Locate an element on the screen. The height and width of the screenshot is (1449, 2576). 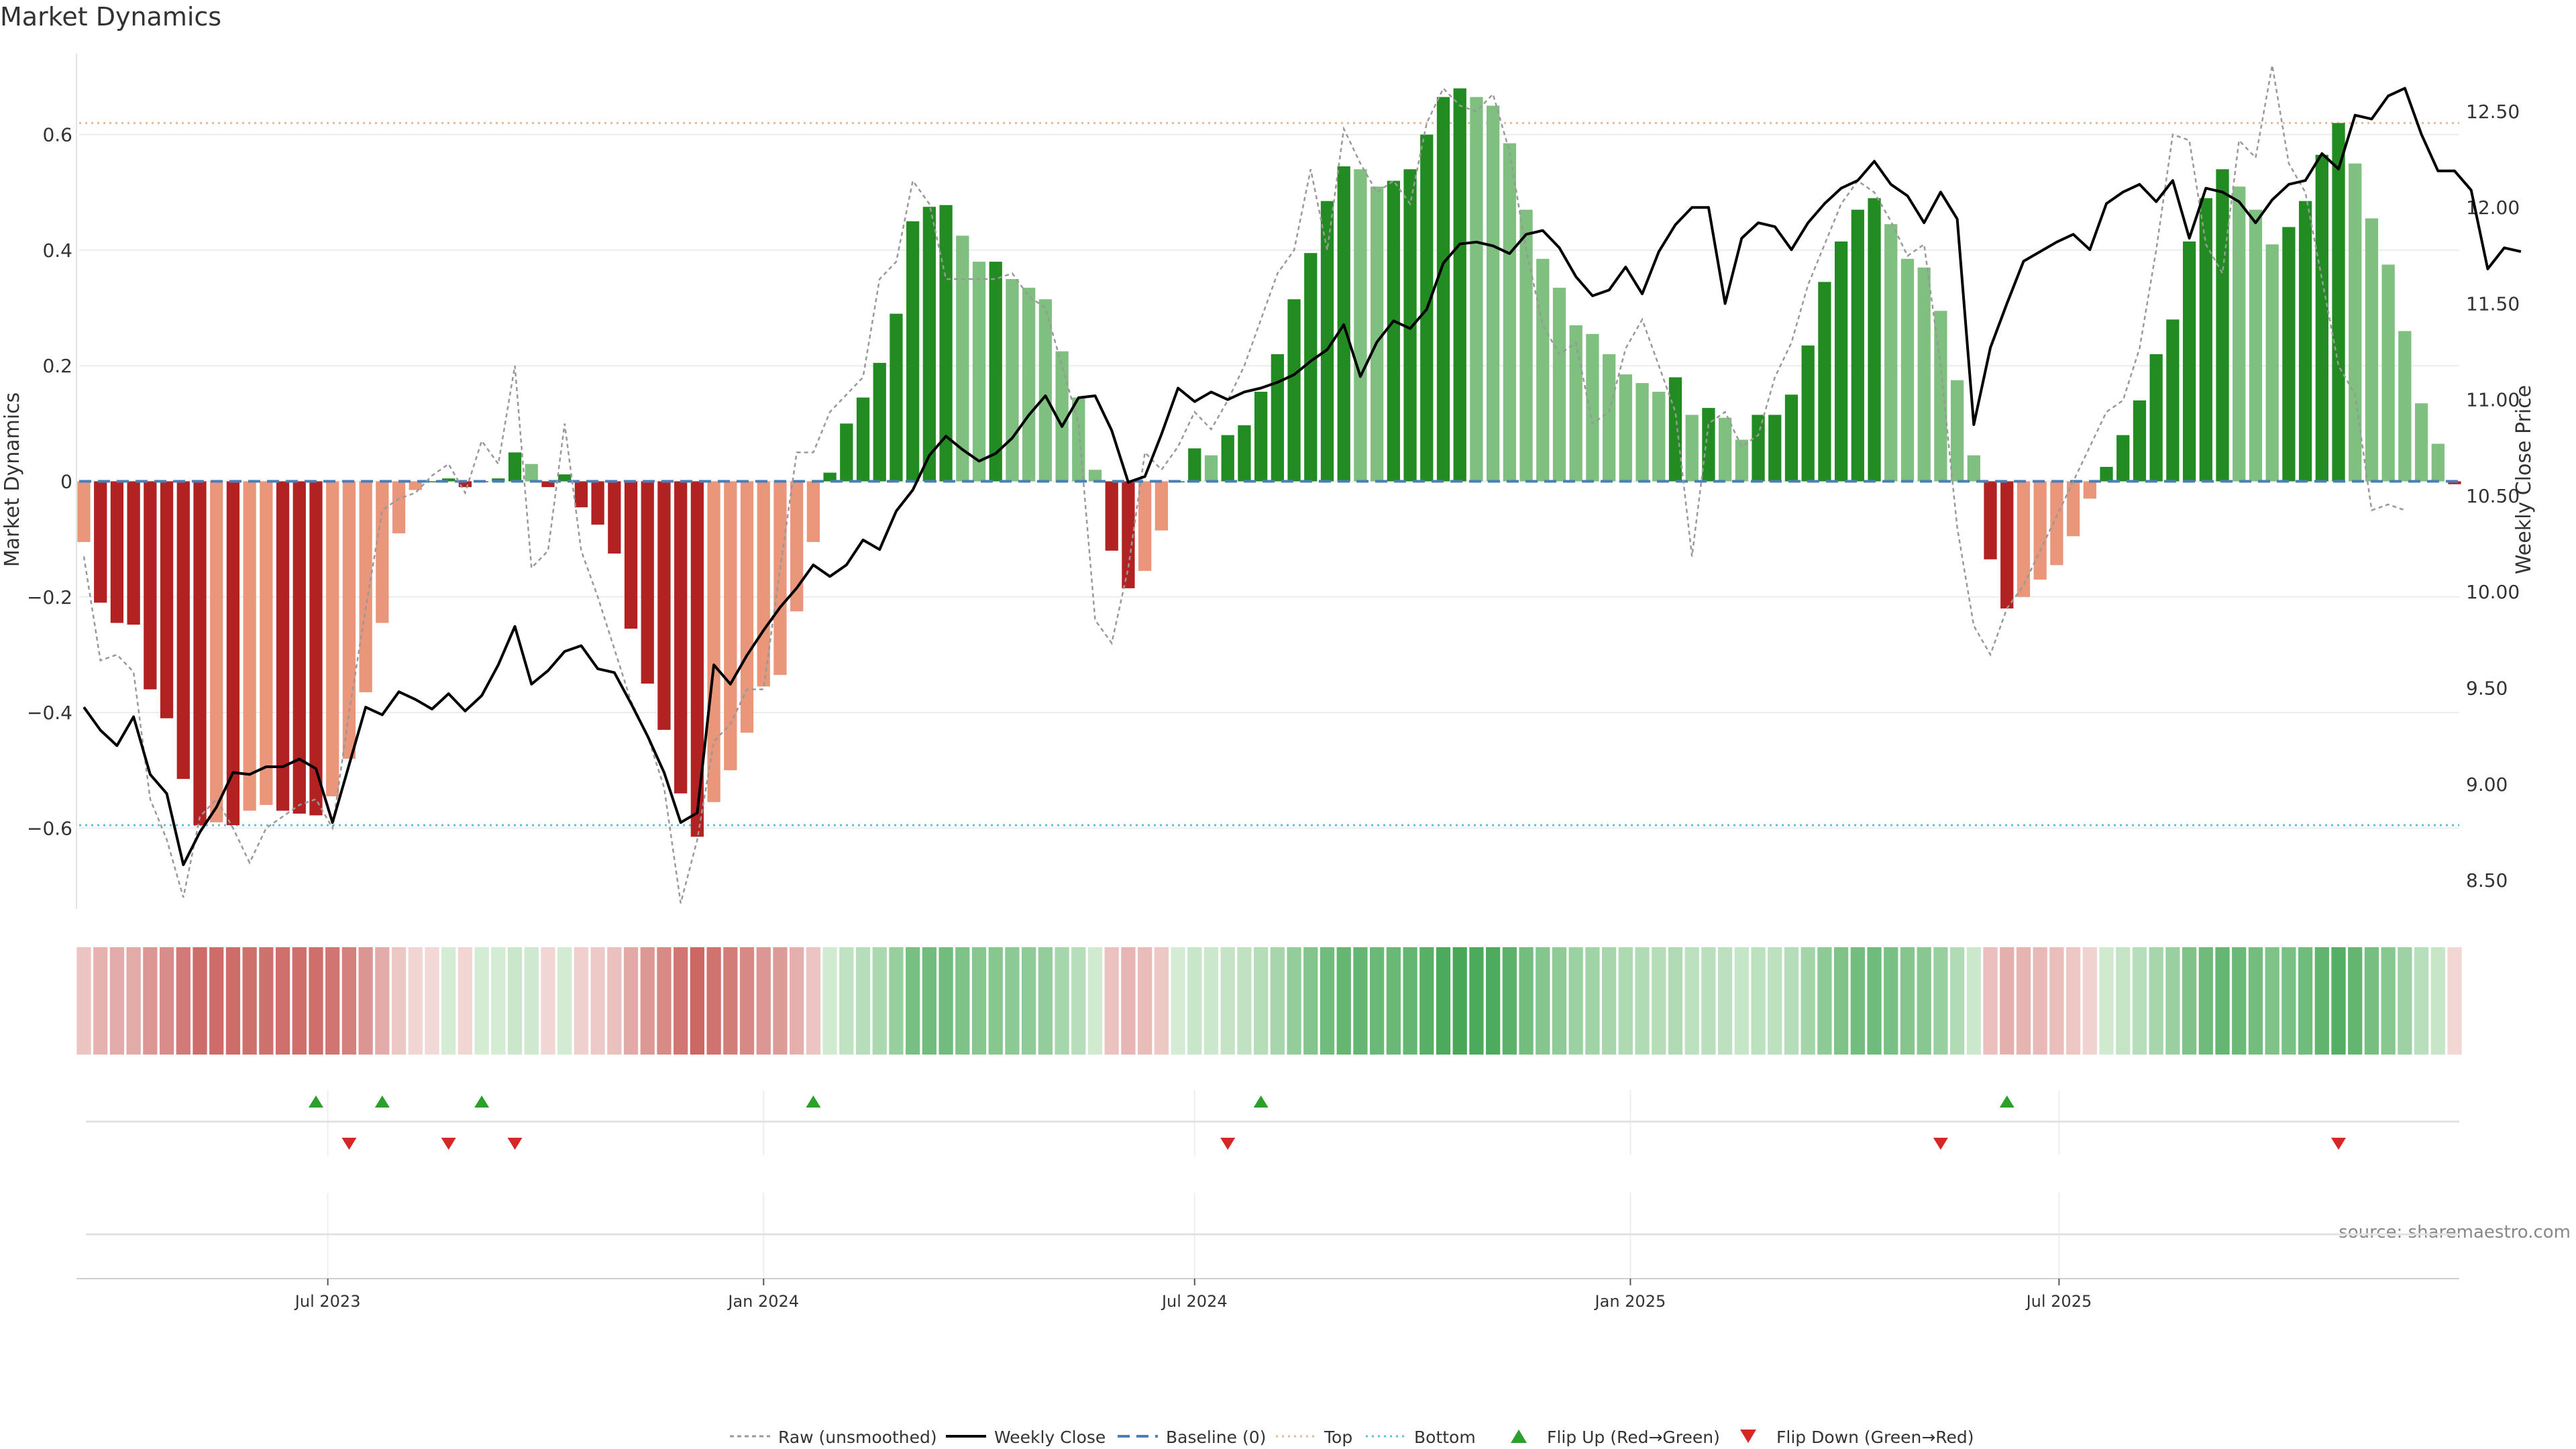
y-axis-label: Market Dynamics is located at coordinates (12, 480).